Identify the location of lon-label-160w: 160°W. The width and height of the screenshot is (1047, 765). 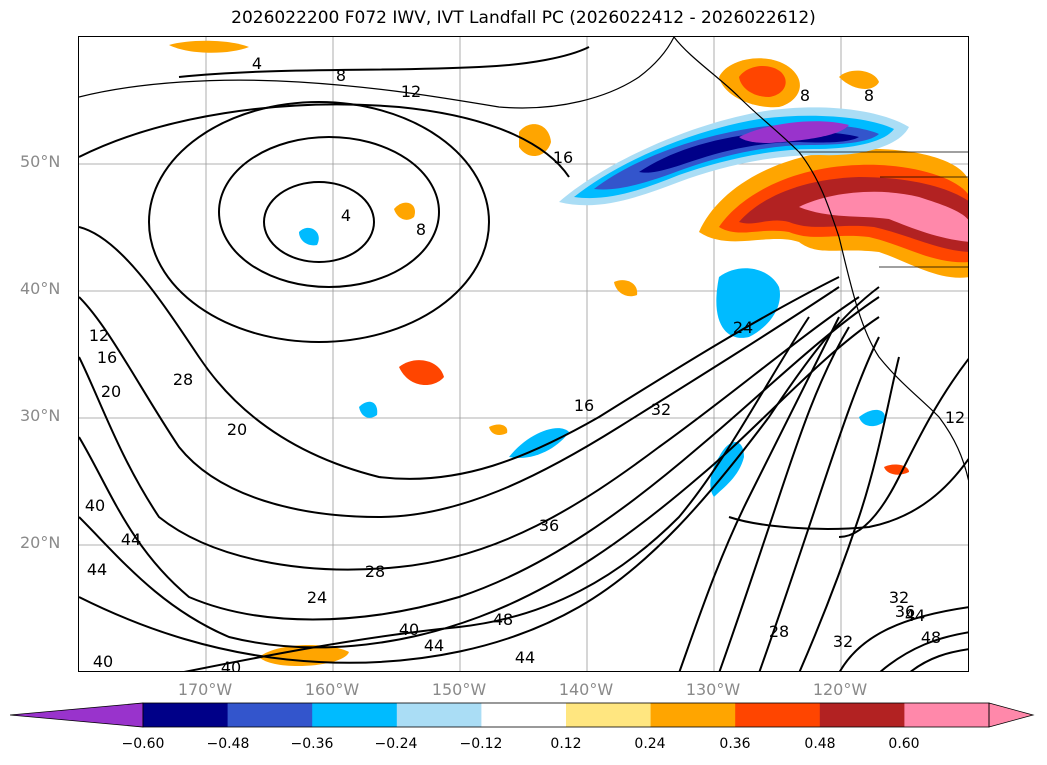
(332, 689).